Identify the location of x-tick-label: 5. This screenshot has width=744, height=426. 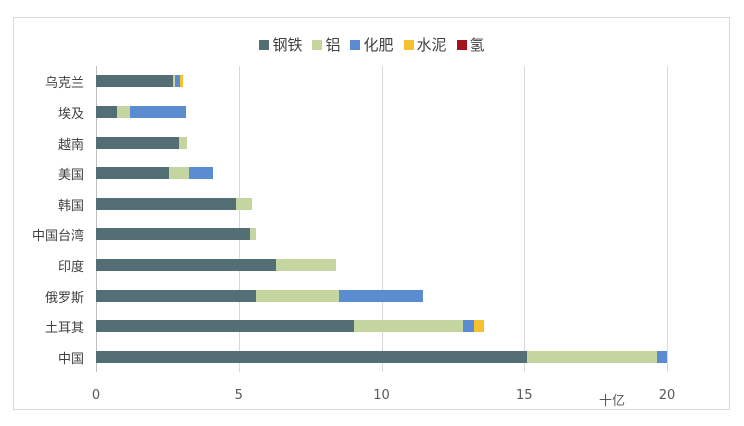
(238, 395).